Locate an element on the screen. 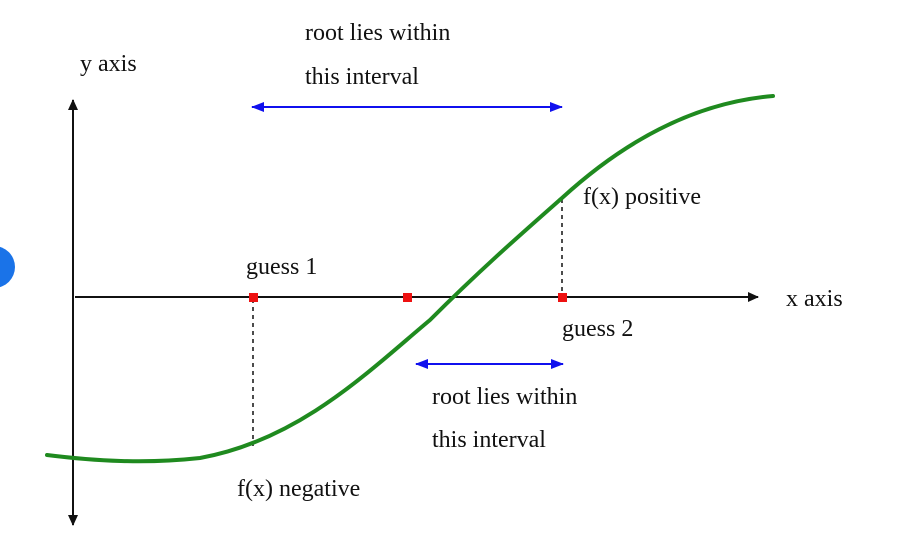 The image size is (898, 548). midpoint-marker is located at coordinates (407, 297).